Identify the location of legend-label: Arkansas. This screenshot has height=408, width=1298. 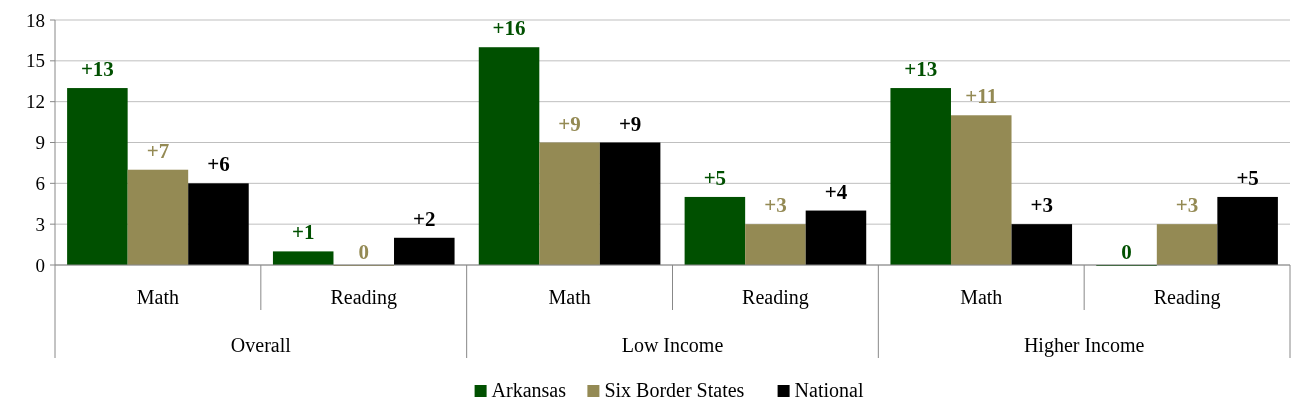
(529, 390).